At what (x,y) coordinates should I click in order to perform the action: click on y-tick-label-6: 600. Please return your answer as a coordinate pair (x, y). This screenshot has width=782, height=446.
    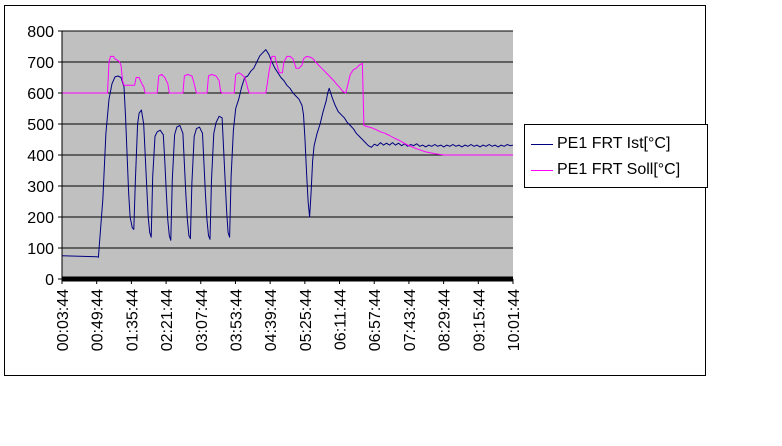
    Looking at the image, I should click on (40, 94).